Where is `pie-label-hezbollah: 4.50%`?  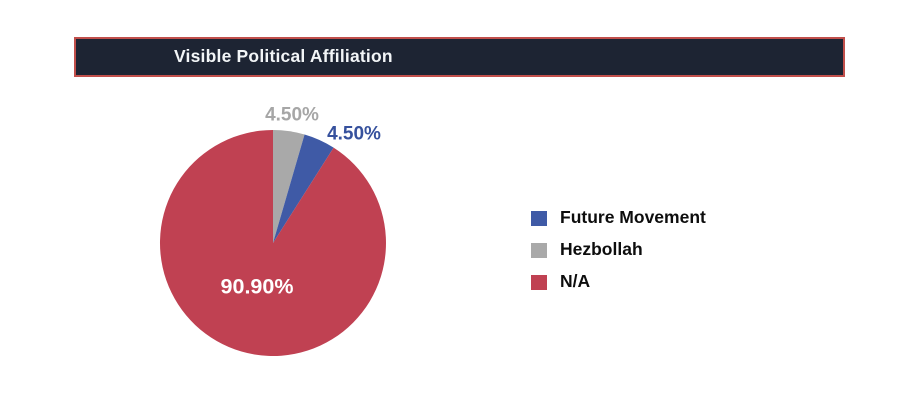
pie-label-hezbollah: 4.50% is located at coordinates (292, 115).